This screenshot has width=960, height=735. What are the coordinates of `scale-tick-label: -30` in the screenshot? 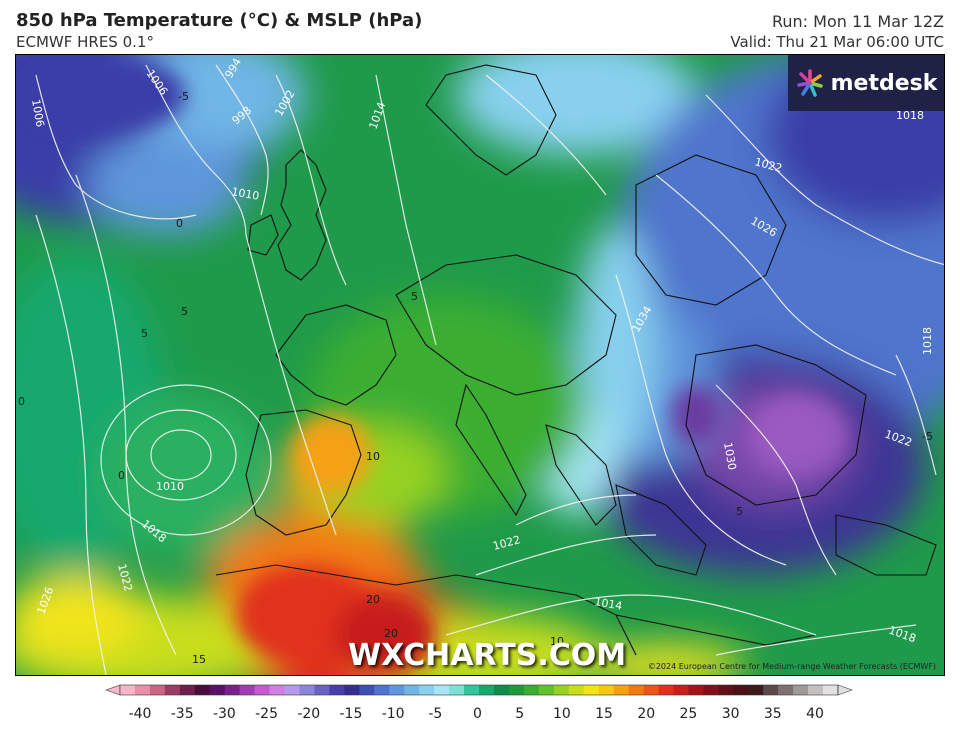 It's located at (224, 714).